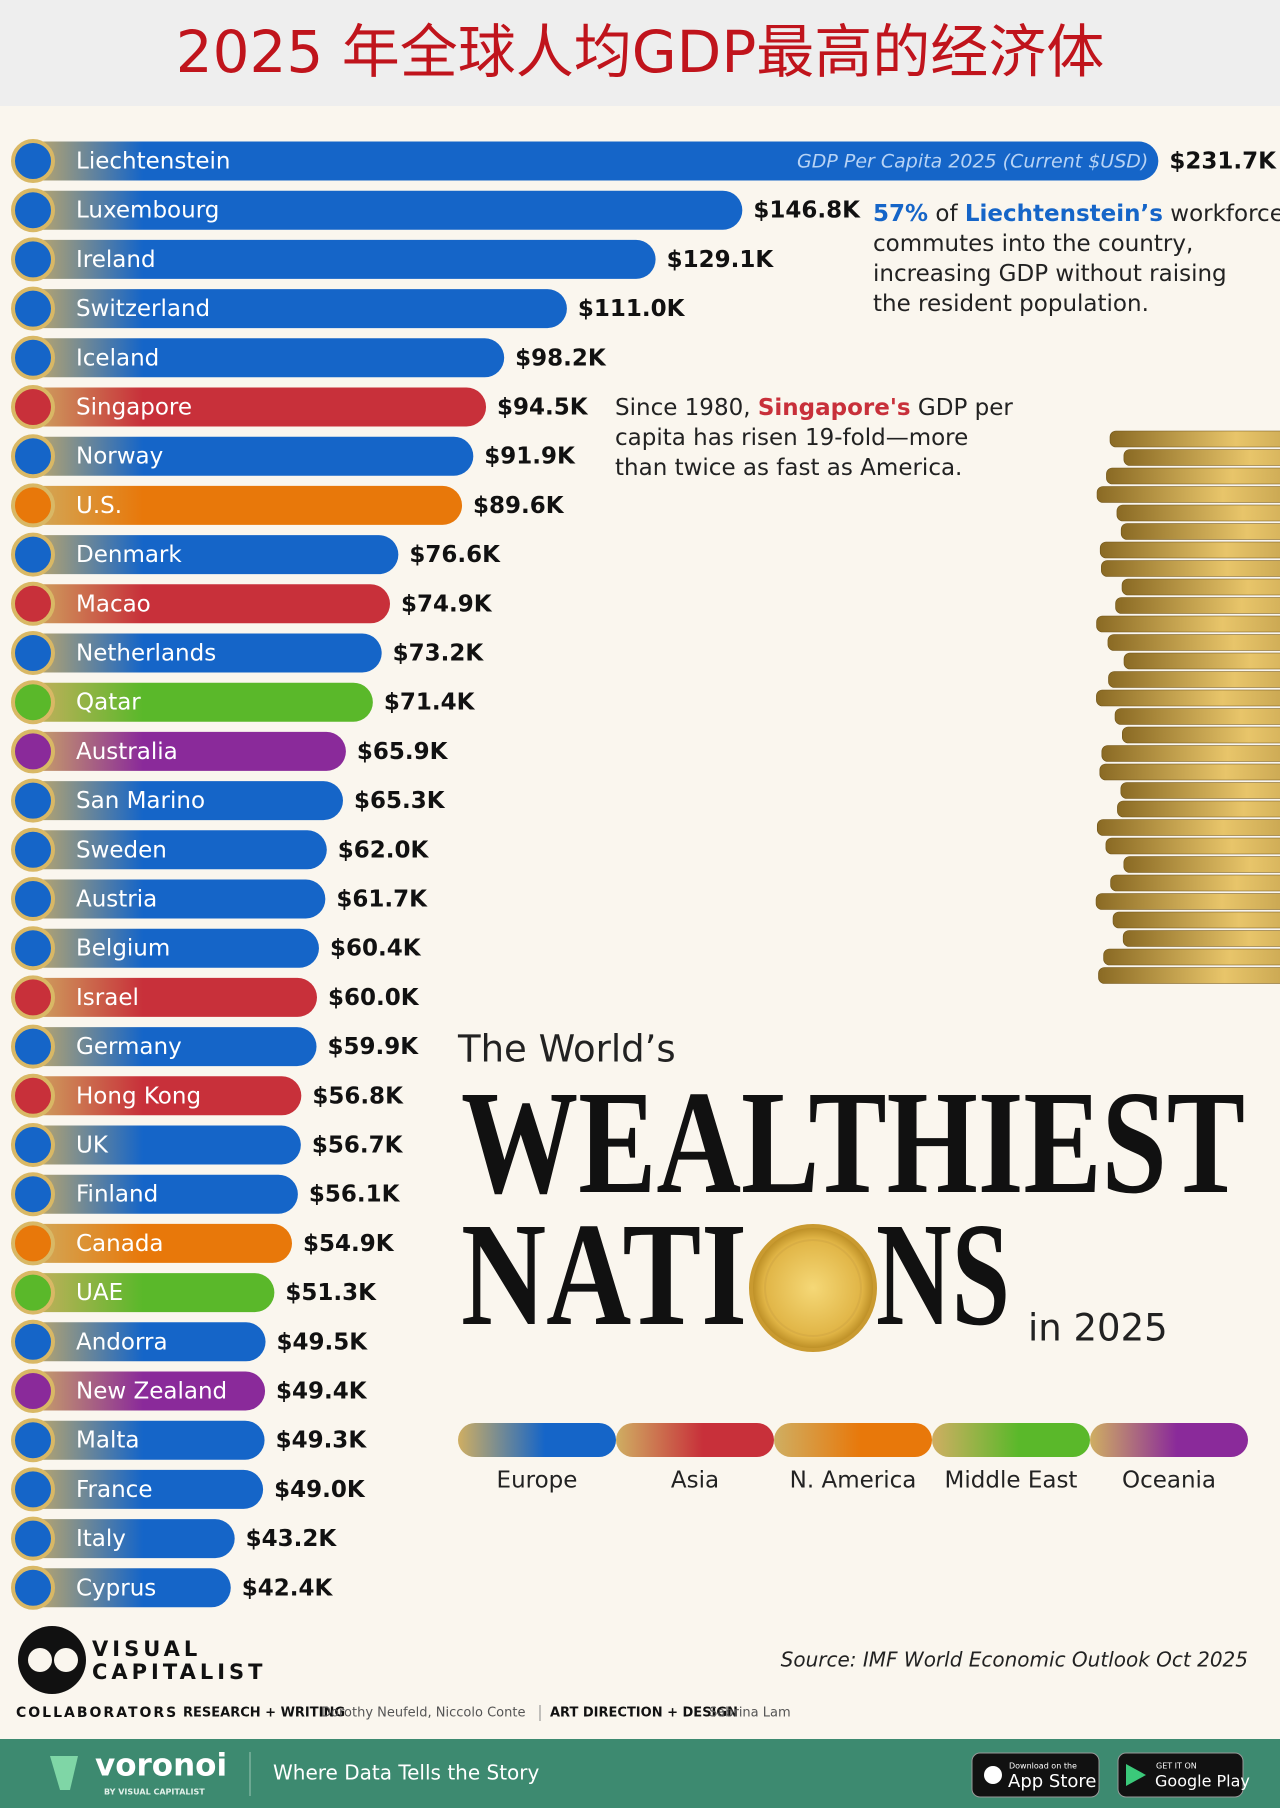 Image resolution: width=1280 pixels, height=1808 pixels. Describe the element at coordinates (119, 457) in the screenshot. I see `category-label: Norway` at that location.